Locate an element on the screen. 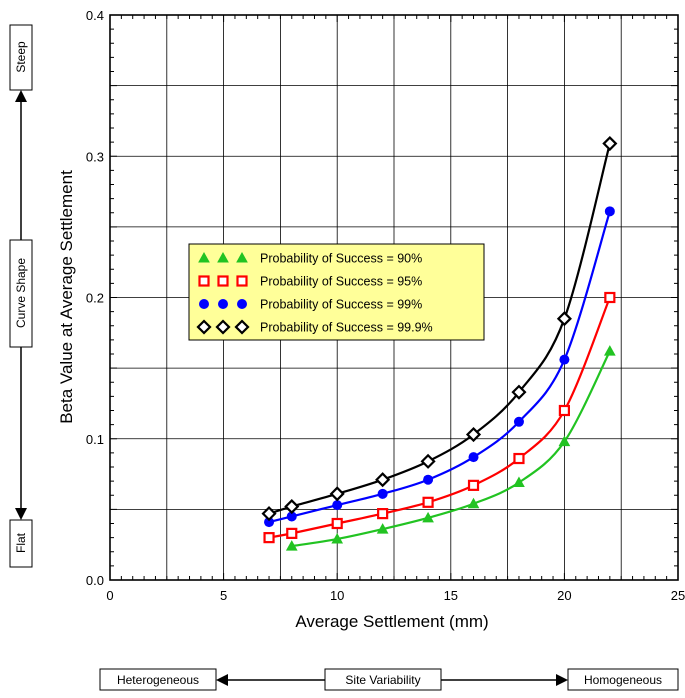  flat-label: Flat is located at coordinates (21, 542).